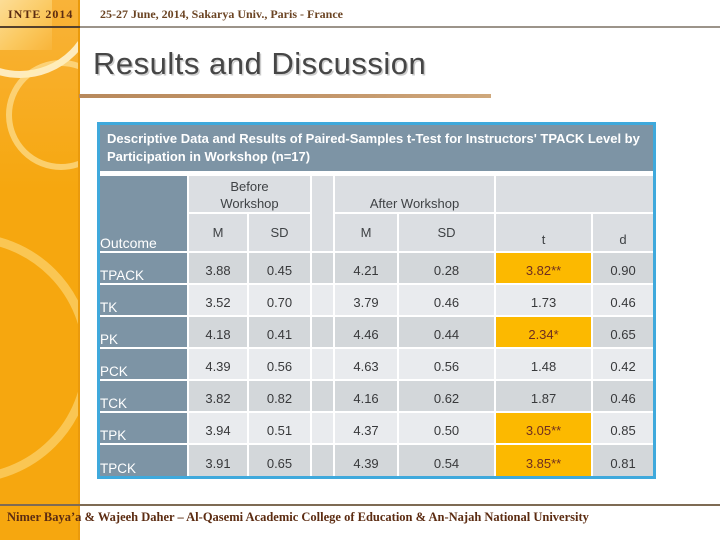  What do you see at coordinates (279, 332) in the screenshot?
I see `before-sd-cell: 0.41` at bounding box center [279, 332].